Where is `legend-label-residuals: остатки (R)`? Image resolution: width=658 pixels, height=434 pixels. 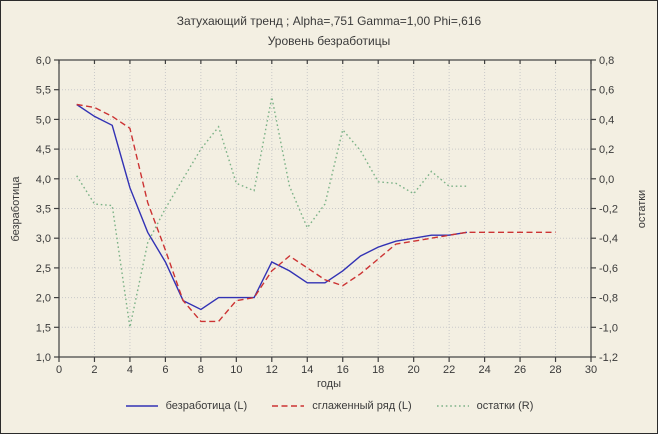
legend-label-residuals: остатки (R) is located at coordinates (505, 406).